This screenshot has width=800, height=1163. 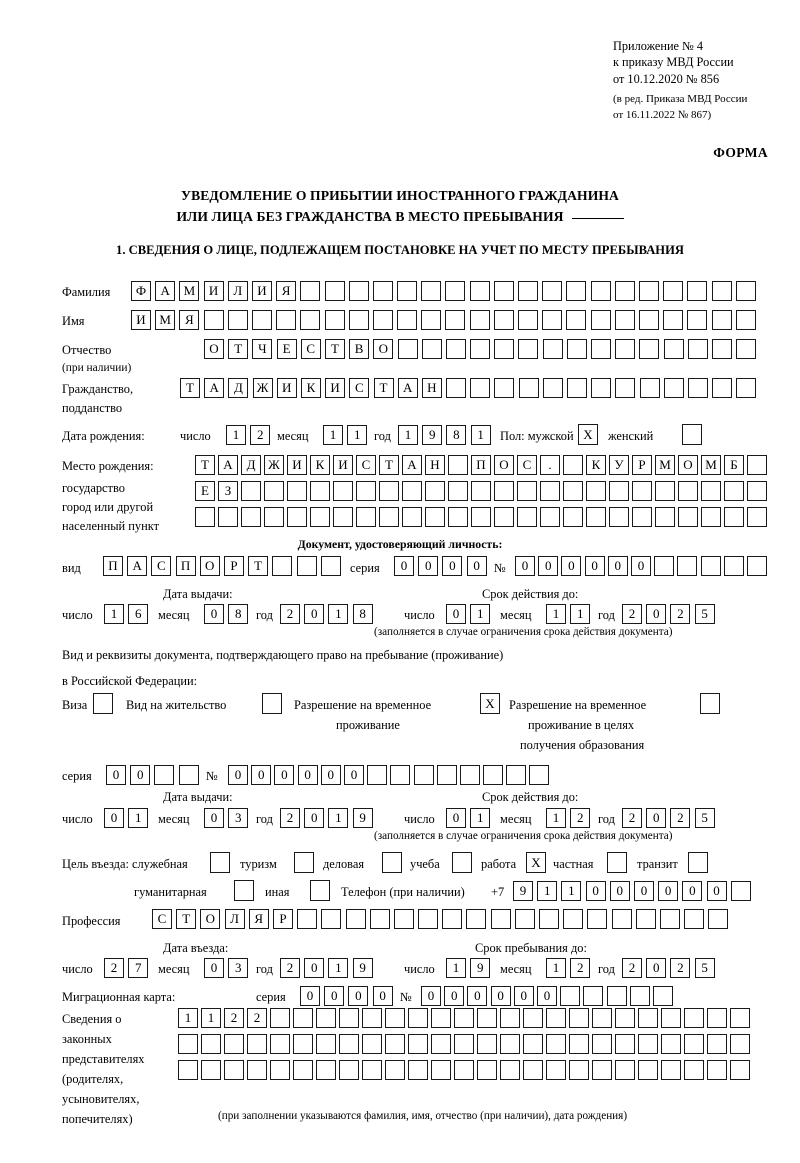 What do you see at coordinates (527, 465) in the screenshot?
I see `char-cell: С` at bounding box center [527, 465].